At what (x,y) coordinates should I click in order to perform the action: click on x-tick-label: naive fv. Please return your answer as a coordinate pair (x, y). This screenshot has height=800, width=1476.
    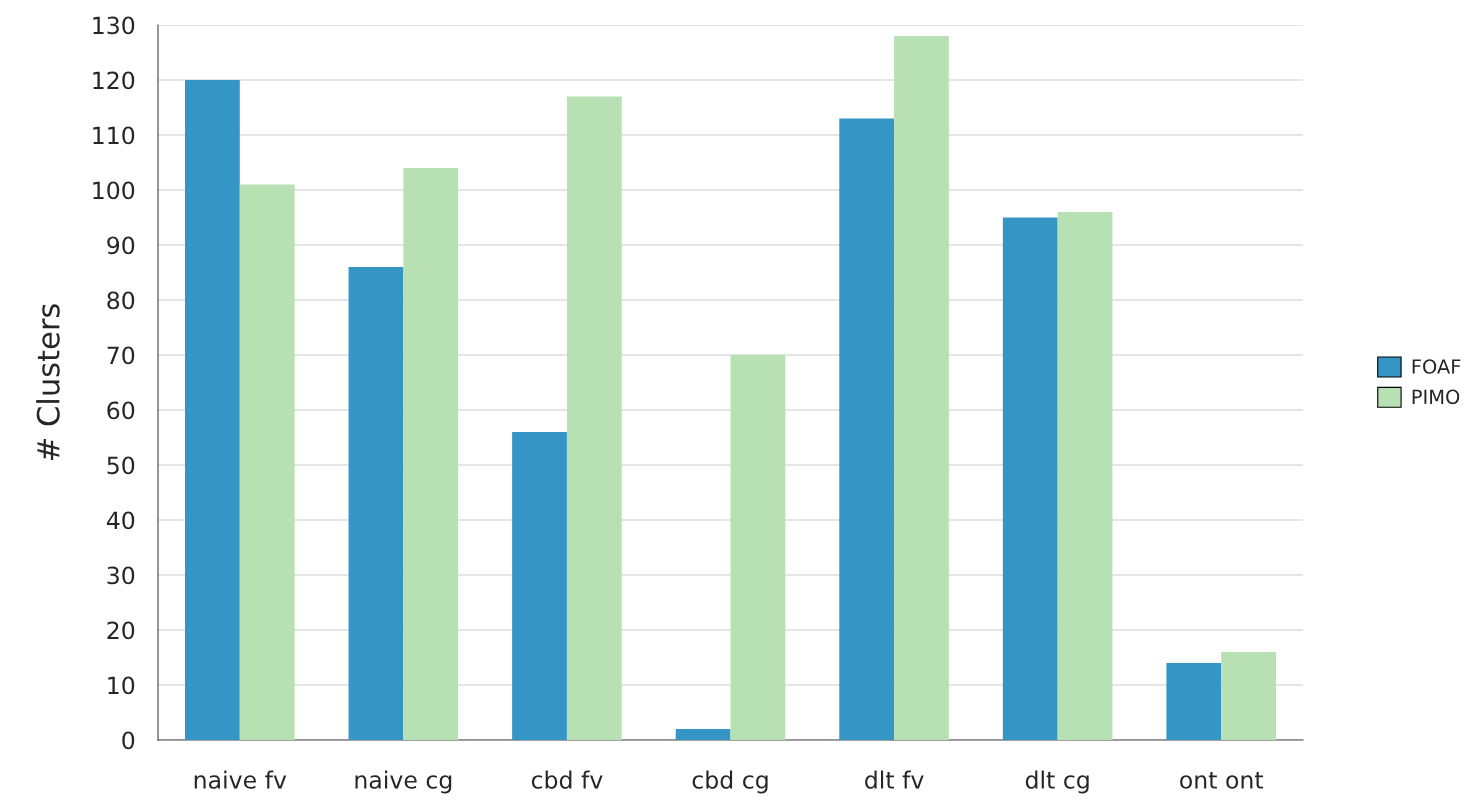
    Looking at the image, I should click on (240, 779).